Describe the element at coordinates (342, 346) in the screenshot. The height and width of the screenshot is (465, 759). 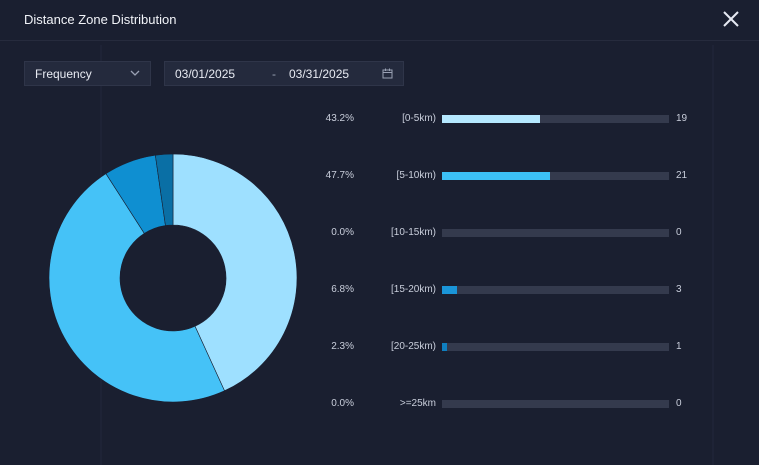
I see `percentage-label: 2.3%` at that location.